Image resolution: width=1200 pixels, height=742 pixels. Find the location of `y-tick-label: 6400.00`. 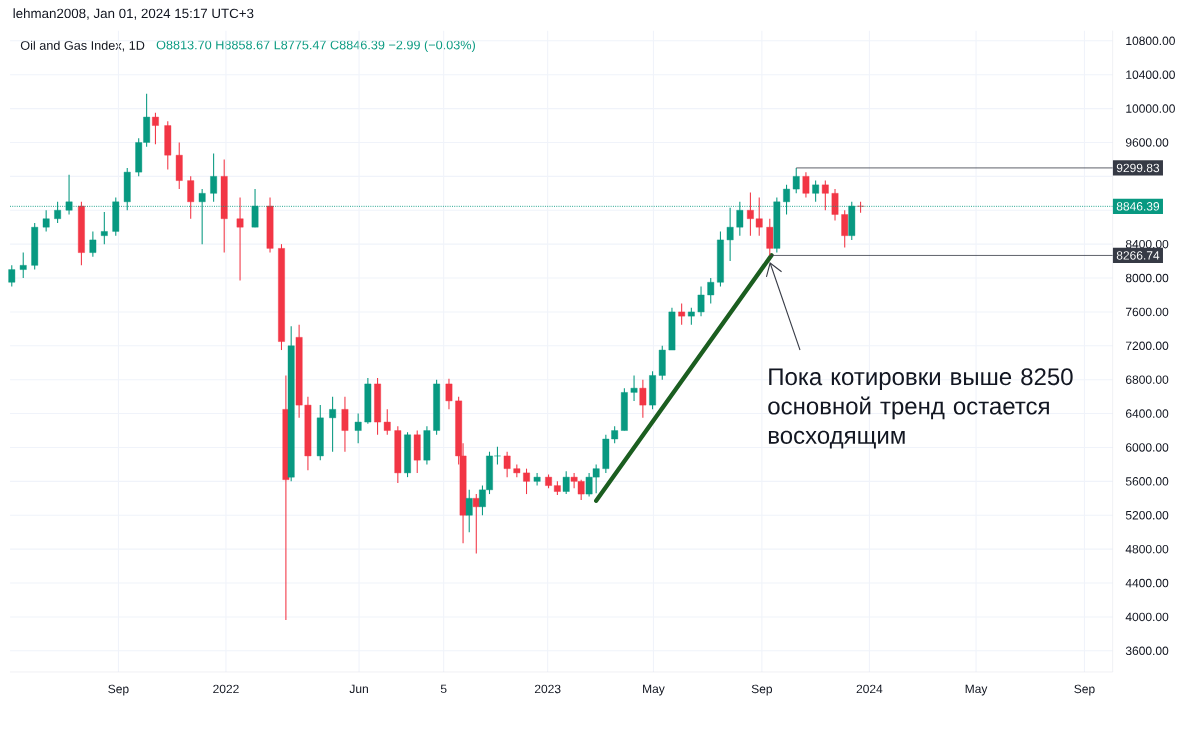

y-tick-label: 6400.00 is located at coordinates (1147, 413).